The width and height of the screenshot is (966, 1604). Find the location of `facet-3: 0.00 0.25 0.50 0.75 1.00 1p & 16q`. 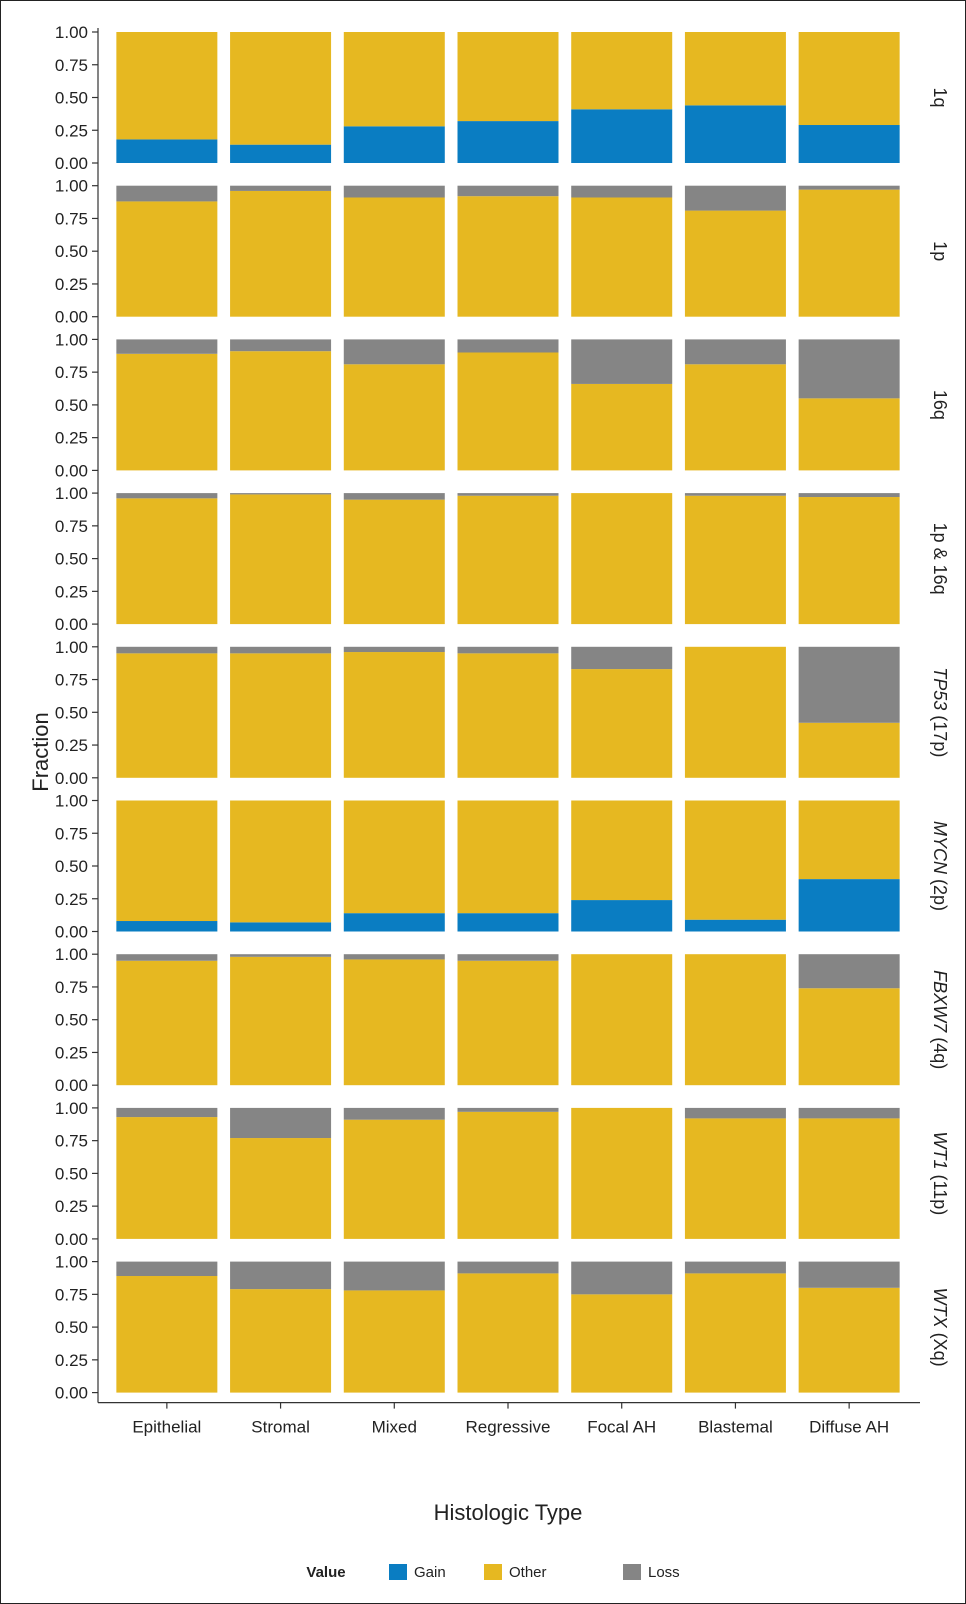

facet-3: 0.00 0.25 0.50 0.75 1.00 1p & 16q is located at coordinates (502, 559).